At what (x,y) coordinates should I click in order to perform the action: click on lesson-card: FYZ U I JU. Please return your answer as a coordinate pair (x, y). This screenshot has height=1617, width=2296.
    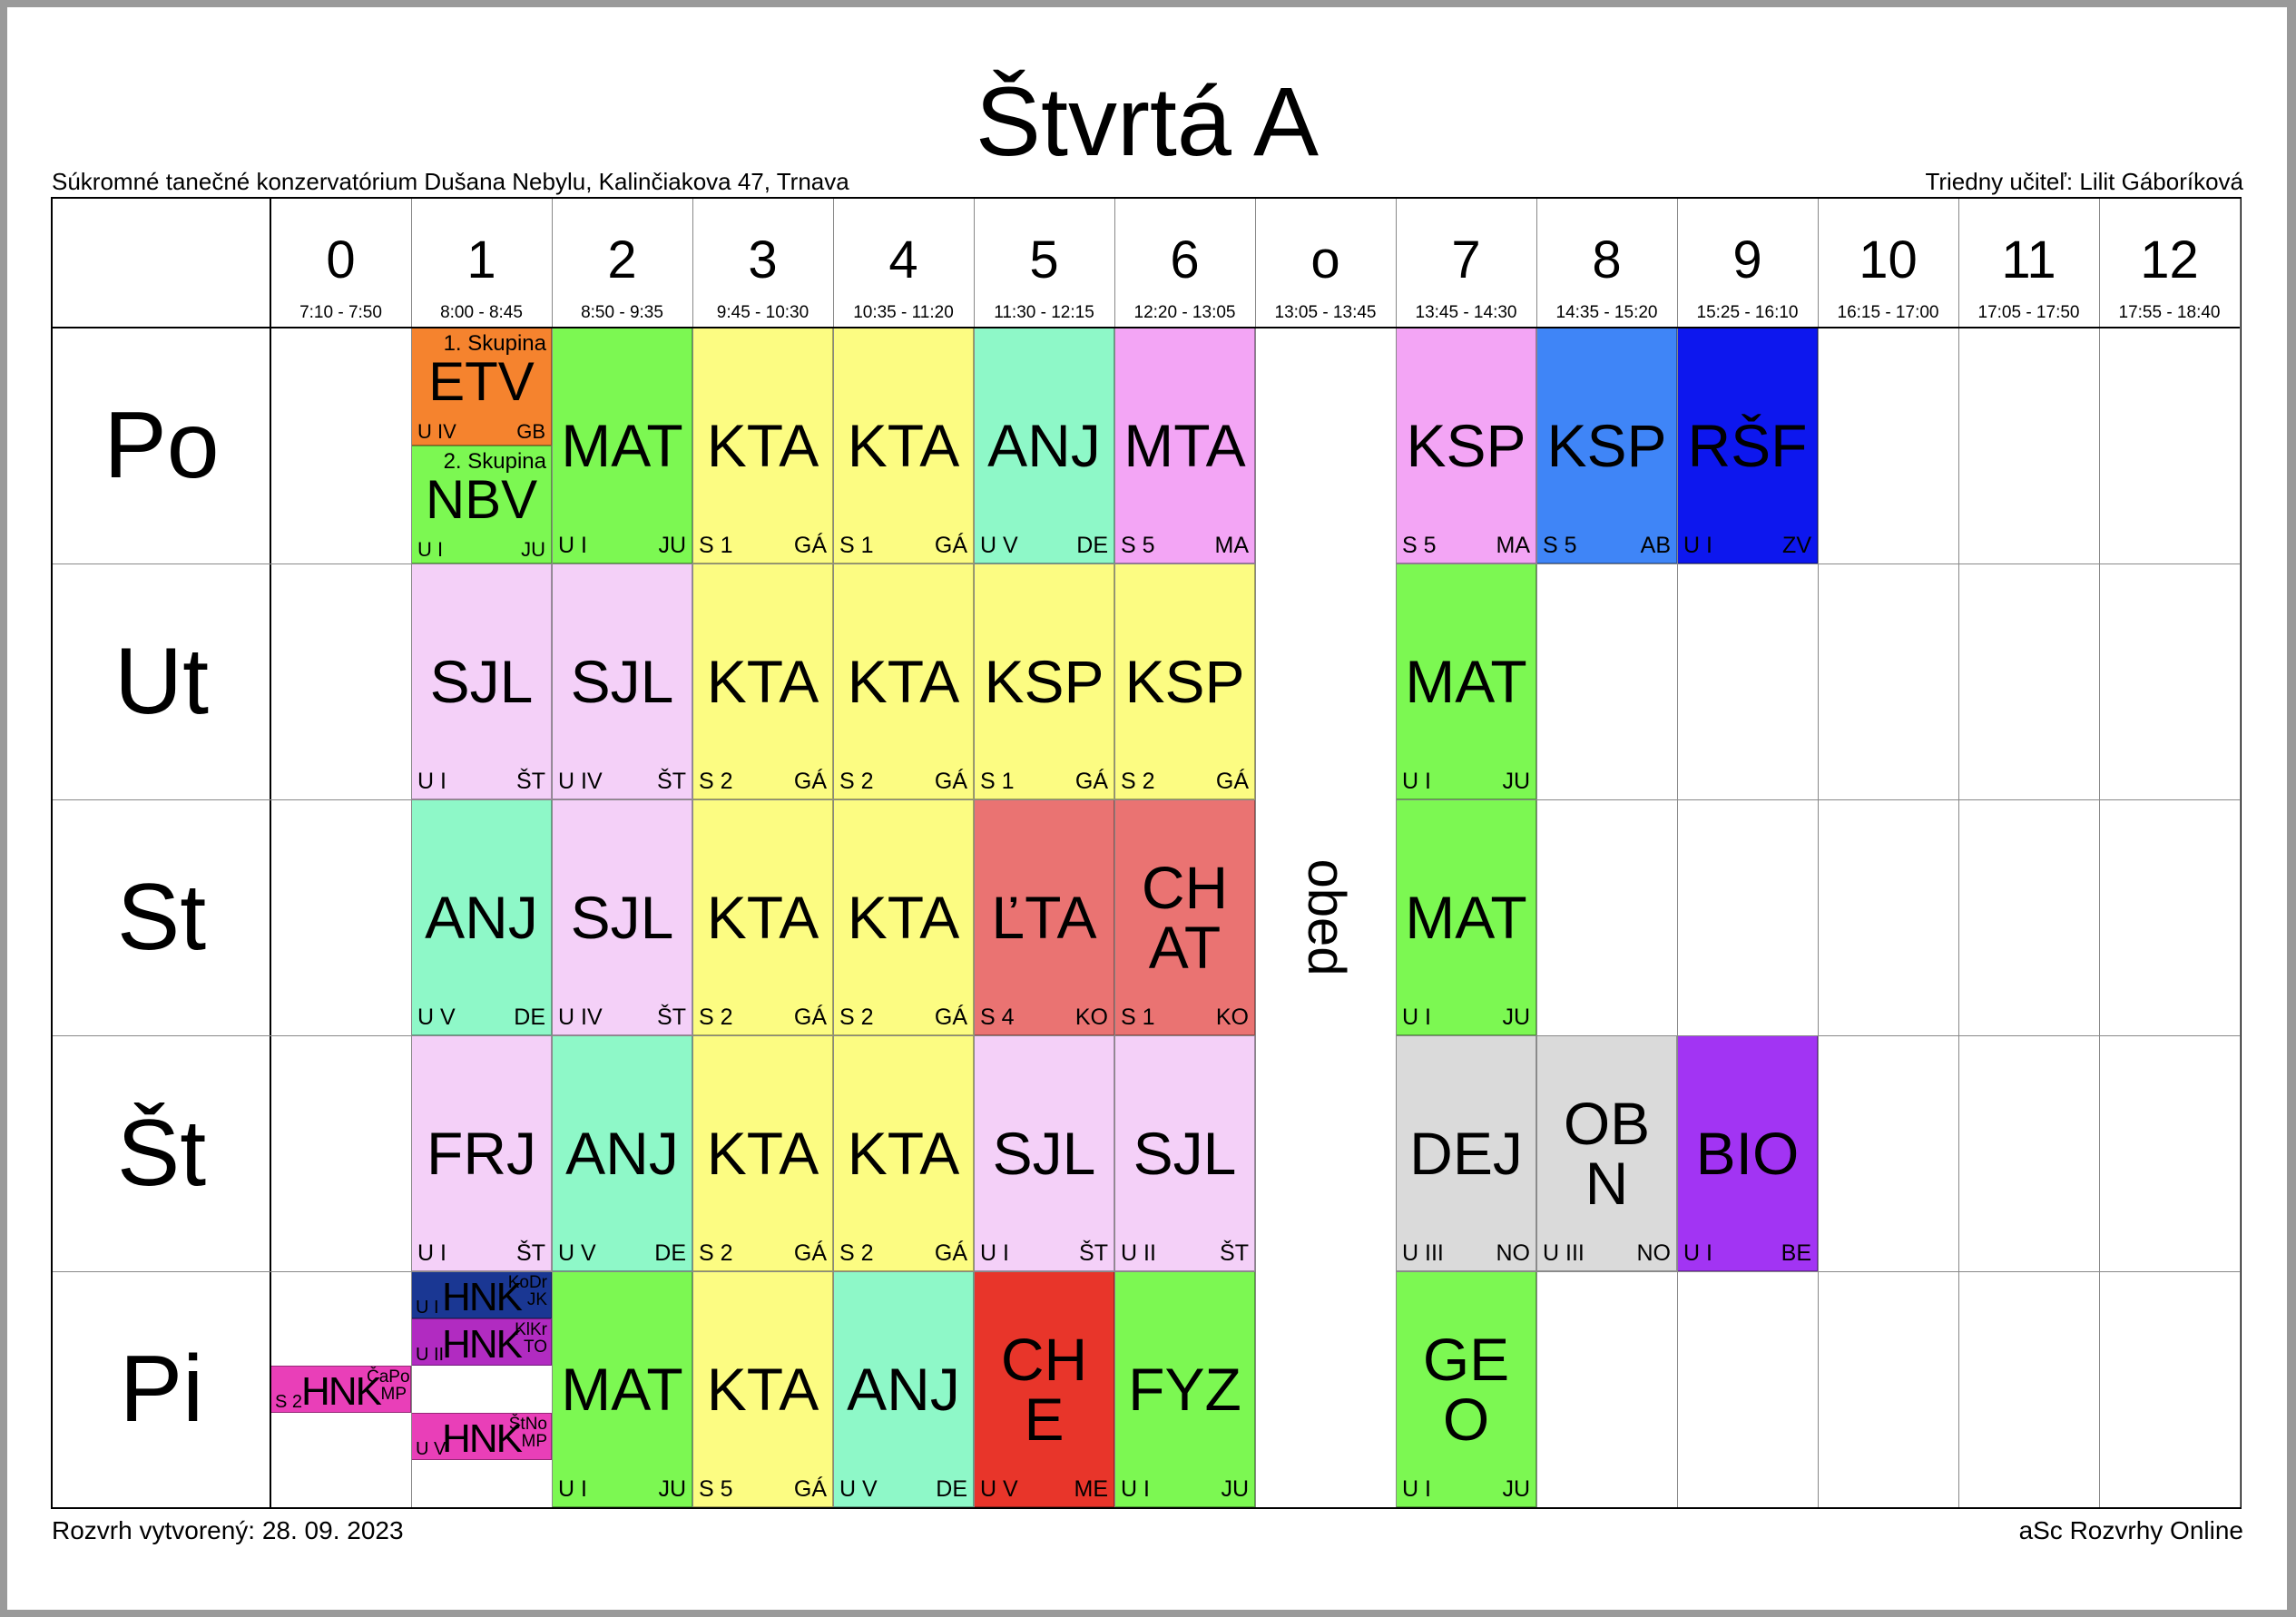
    Looking at the image, I should click on (1184, 1389).